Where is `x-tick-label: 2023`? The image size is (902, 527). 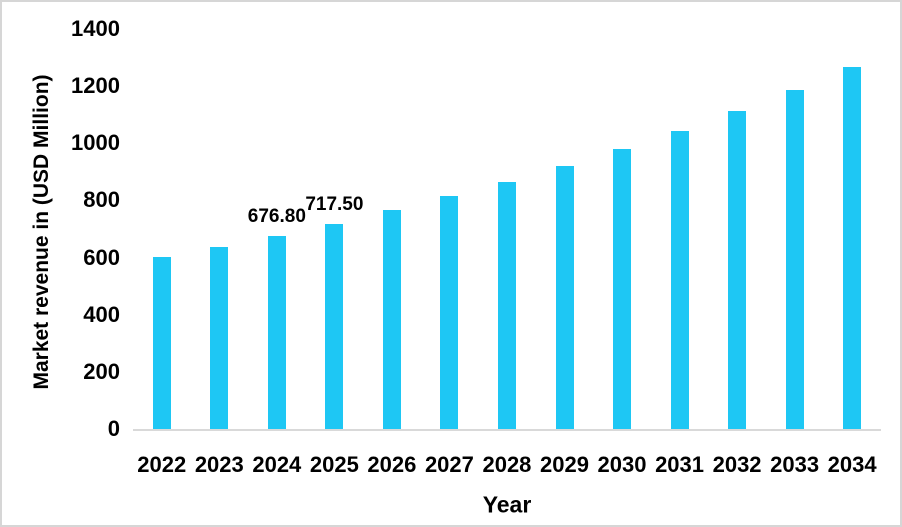
x-tick-label: 2023 is located at coordinates (219, 464).